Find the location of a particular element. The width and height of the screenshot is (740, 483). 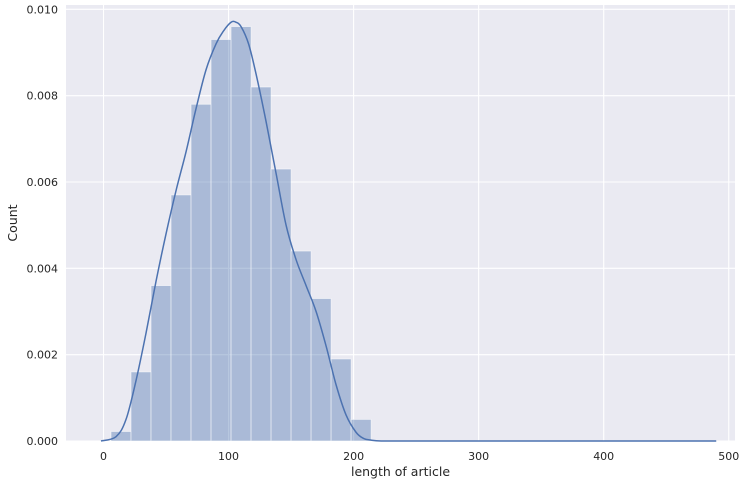

y-tick-label: 0.006 is located at coordinates (43, 182).